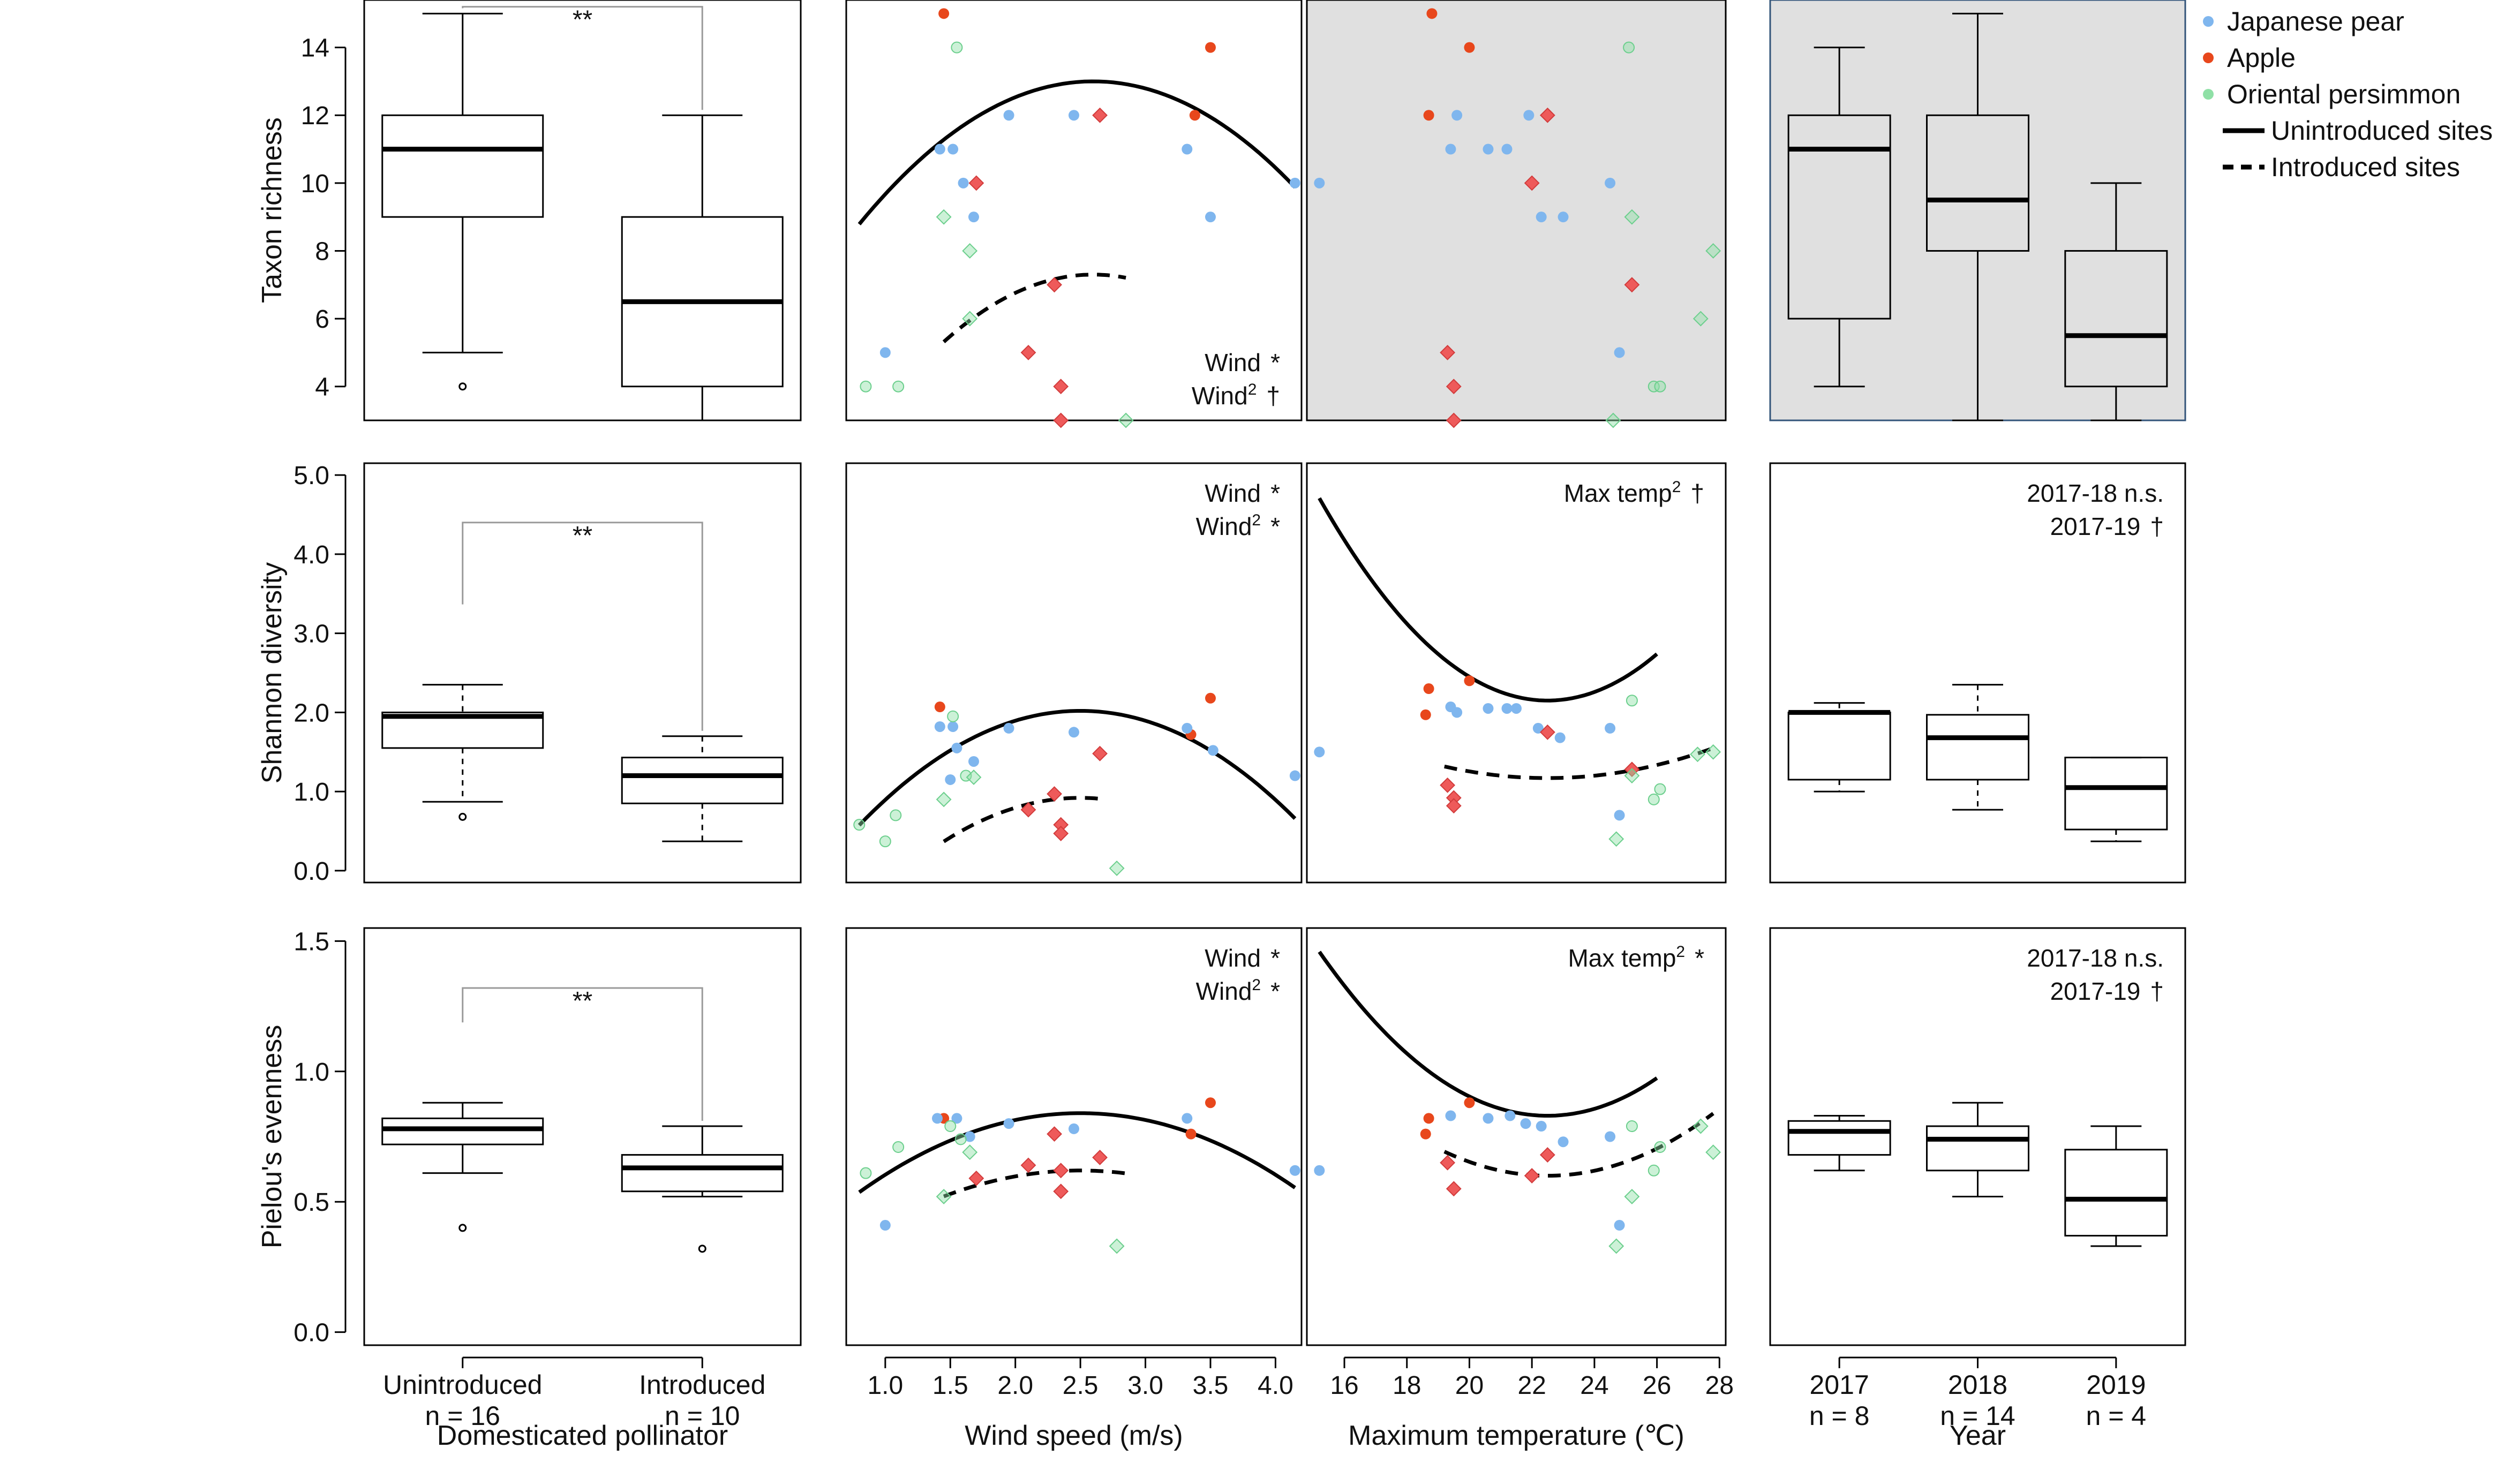 This screenshot has width=2520, height=1463. Describe the element at coordinates (2332, 94) in the screenshot. I see `legend-item: Oriental persimmon` at that location.